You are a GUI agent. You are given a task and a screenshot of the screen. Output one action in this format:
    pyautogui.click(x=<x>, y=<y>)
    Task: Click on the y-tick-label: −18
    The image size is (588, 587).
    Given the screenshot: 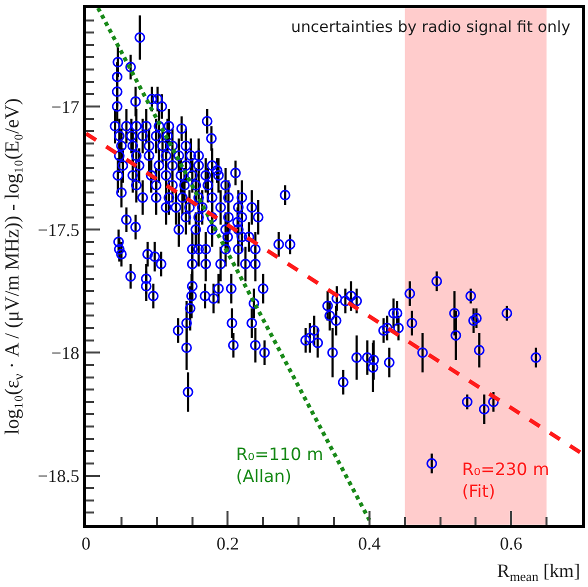 What is the action you would take?
    pyautogui.click(x=65, y=352)
    